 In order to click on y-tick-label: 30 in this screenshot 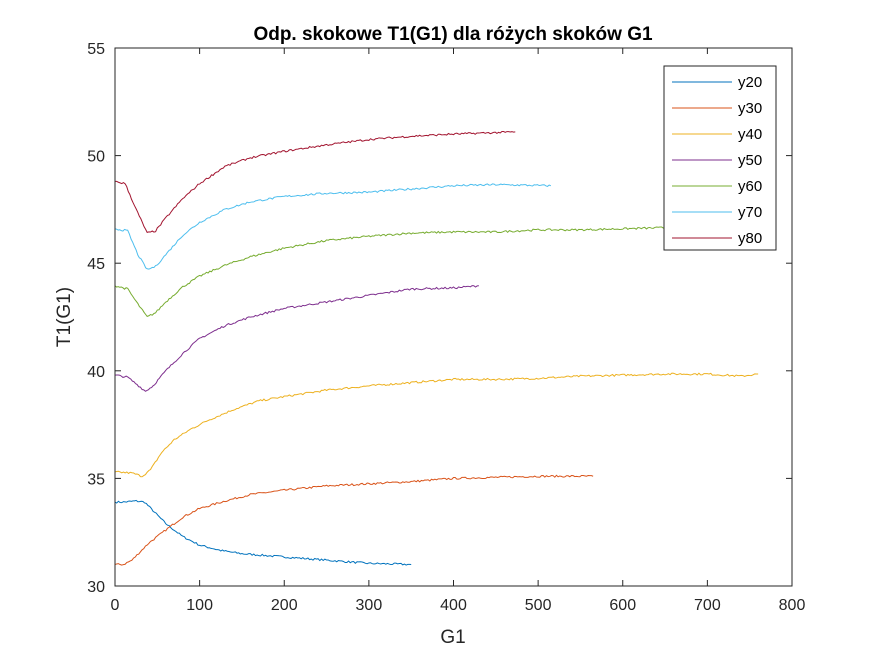, I will do `click(96, 587)`.